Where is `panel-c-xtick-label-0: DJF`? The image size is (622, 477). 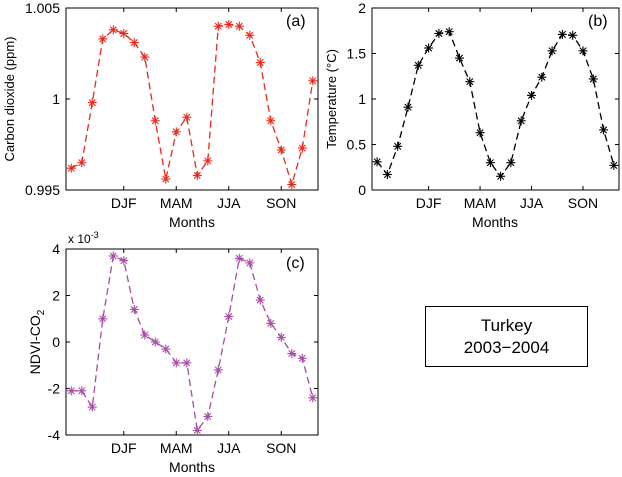
panel-c-xtick-label-0: DJF is located at coordinates (124, 448).